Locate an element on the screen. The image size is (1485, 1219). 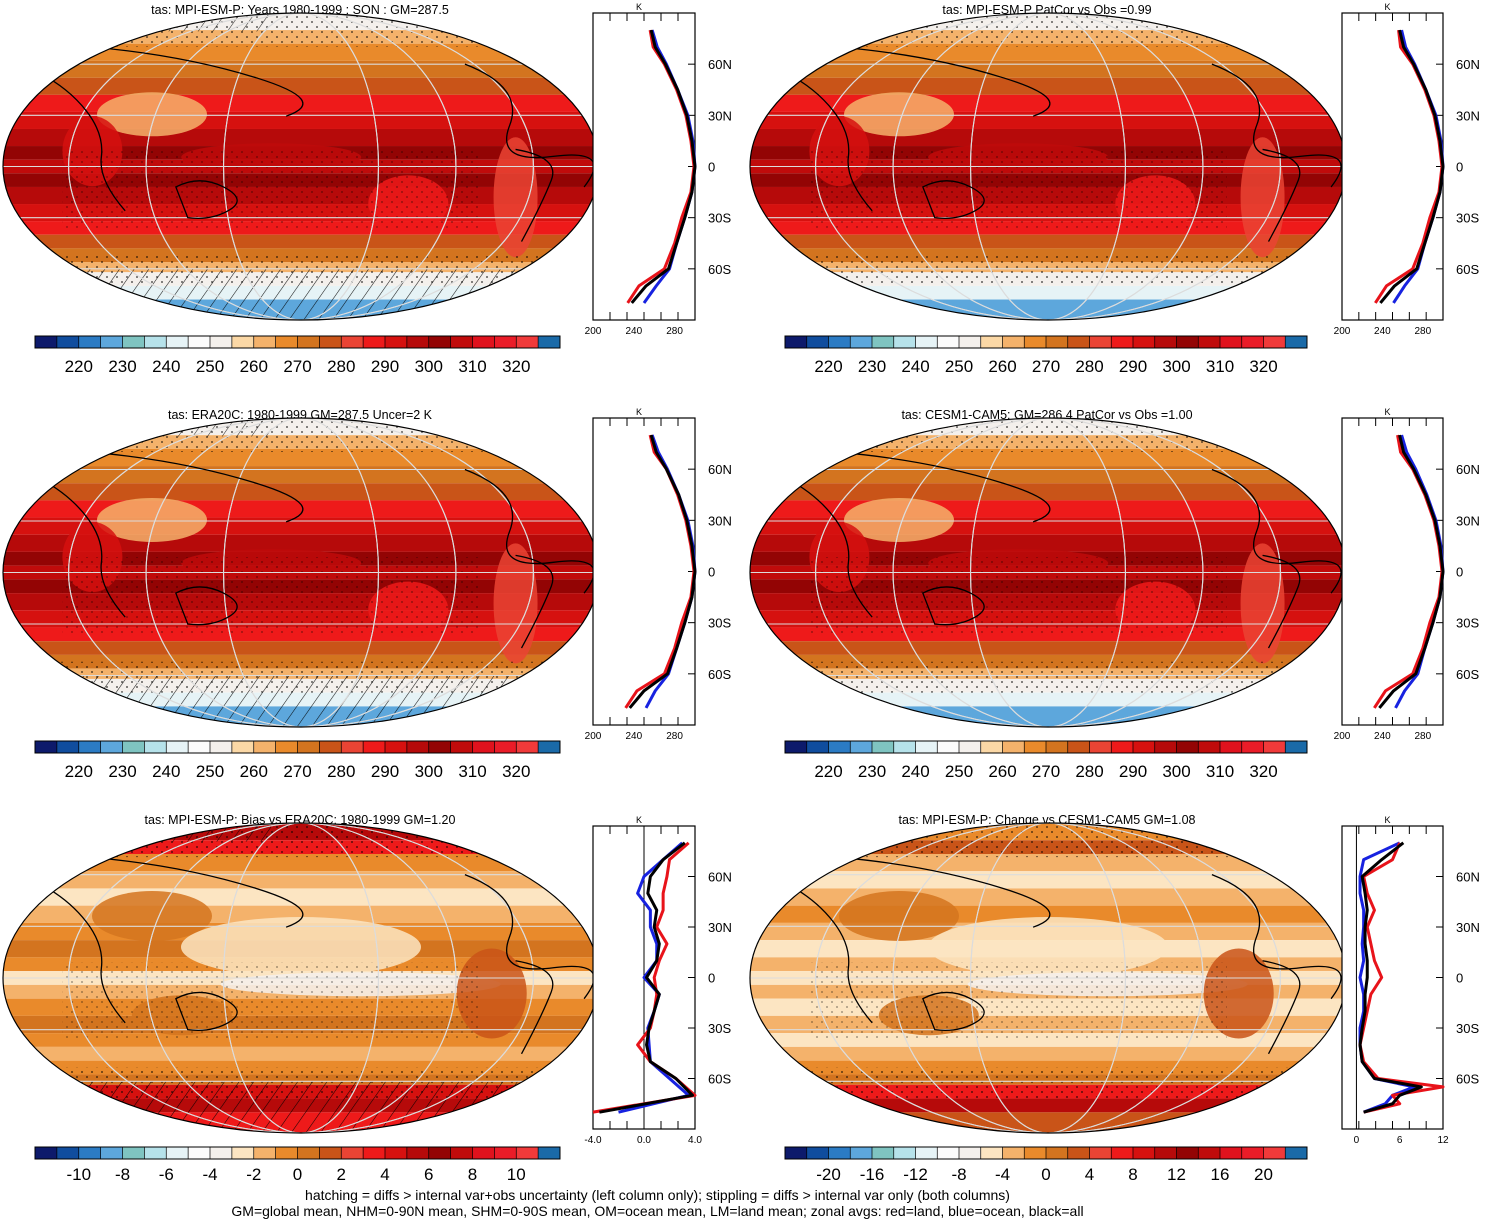
colorbar: 220 230 240 250 260 270 280 290 300 310 320 is located at coordinates (297, 355).